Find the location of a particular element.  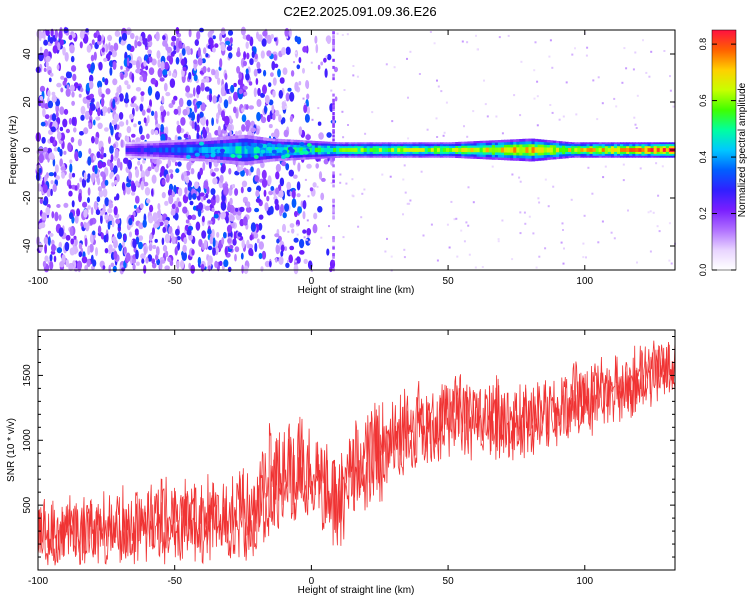

spectrogram-signal-band is located at coordinates (400, 150).